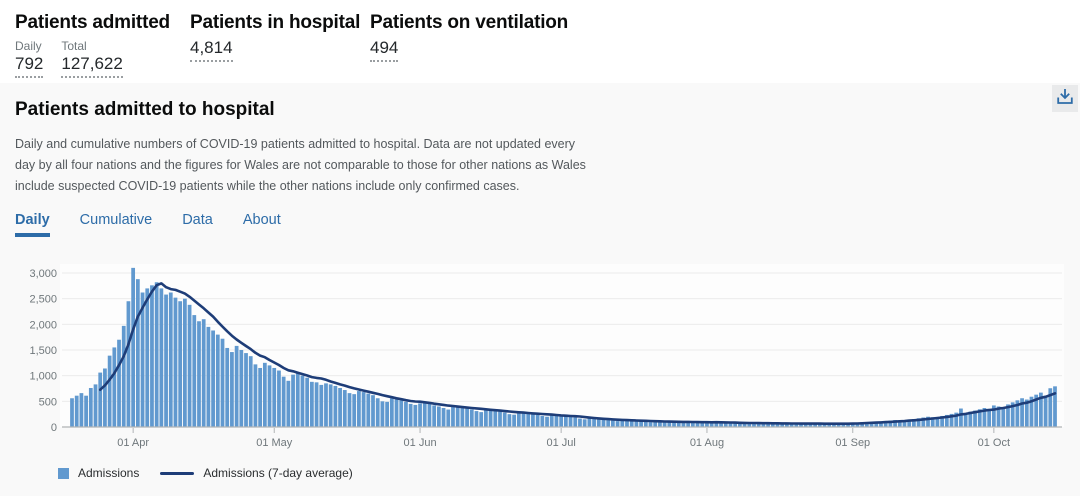 This screenshot has height=496, width=1080. I want to click on svg-text: 01 Sep, so click(852, 443).